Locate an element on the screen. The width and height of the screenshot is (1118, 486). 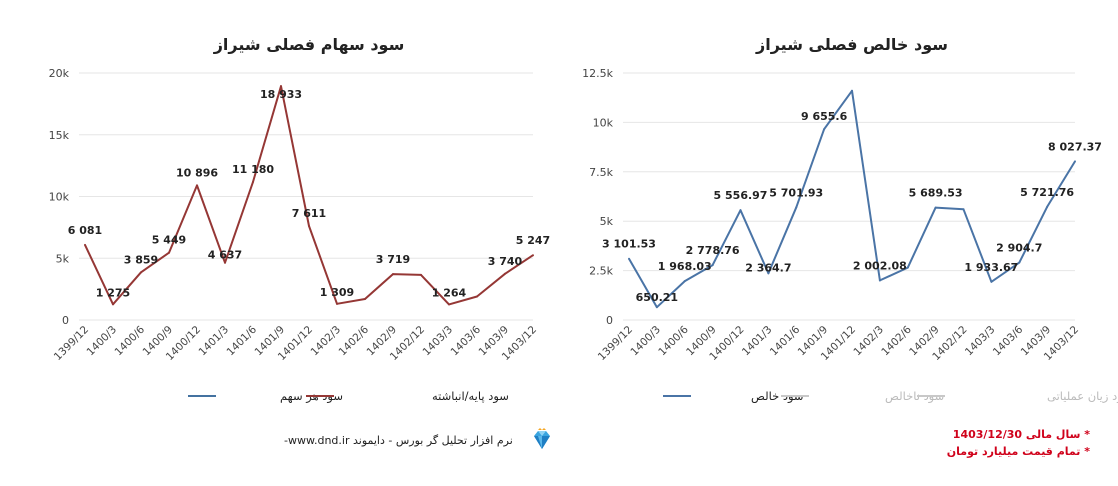
legend-label: سود ناخالص is located at coordinates (914, 396).